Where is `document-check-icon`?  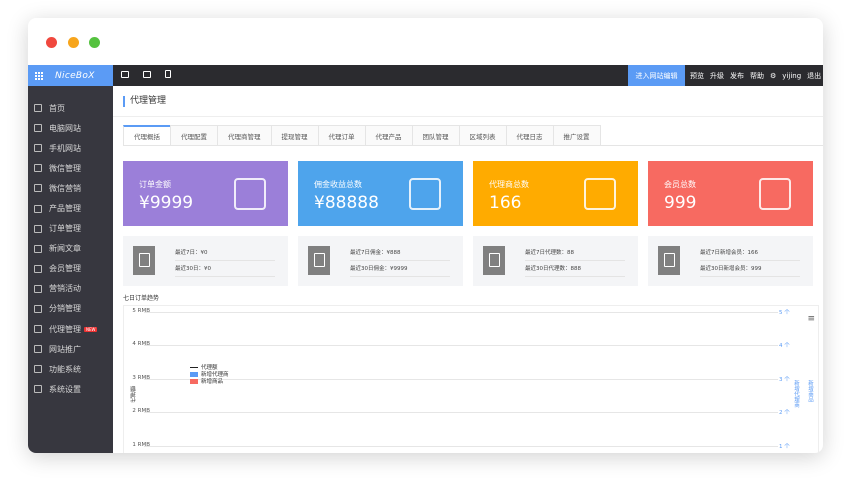 document-check-icon is located at coordinates (669, 260).